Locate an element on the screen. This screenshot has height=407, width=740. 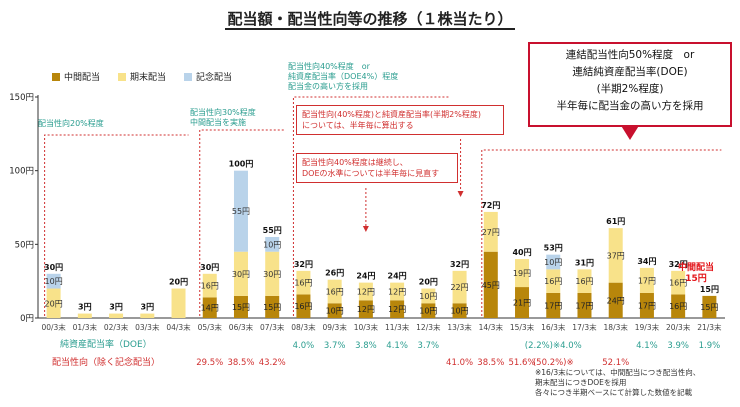
x-tick-label: 16/3末 is located at coordinates (553, 327).